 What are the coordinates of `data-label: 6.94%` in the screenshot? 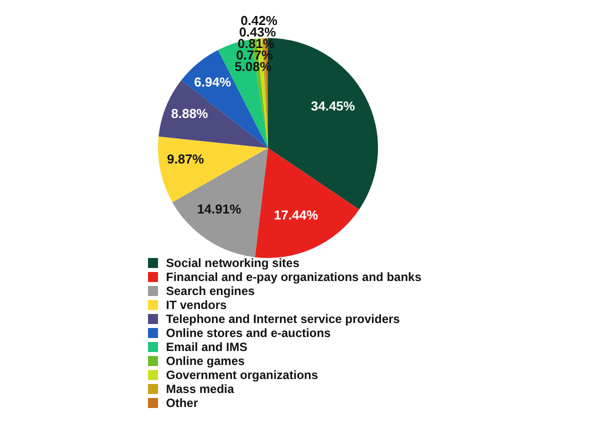 It's located at (213, 82).